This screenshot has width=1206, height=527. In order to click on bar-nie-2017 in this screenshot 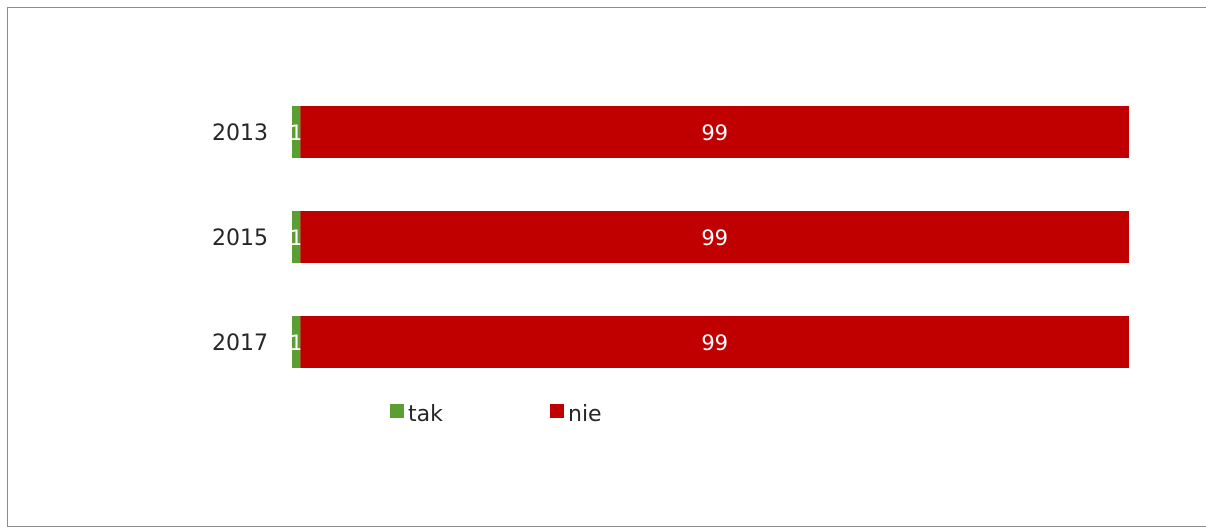, I will do `click(714, 342)`.